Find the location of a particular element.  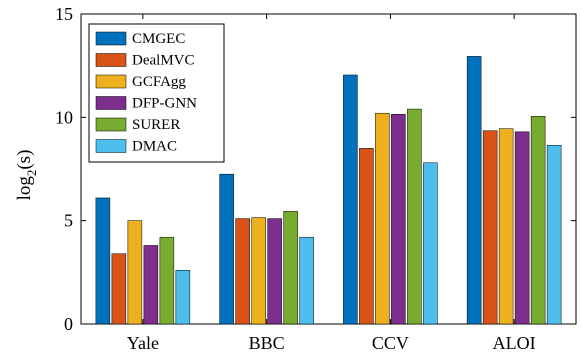

legend-swatch-dmac is located at coordinates (111, 146).